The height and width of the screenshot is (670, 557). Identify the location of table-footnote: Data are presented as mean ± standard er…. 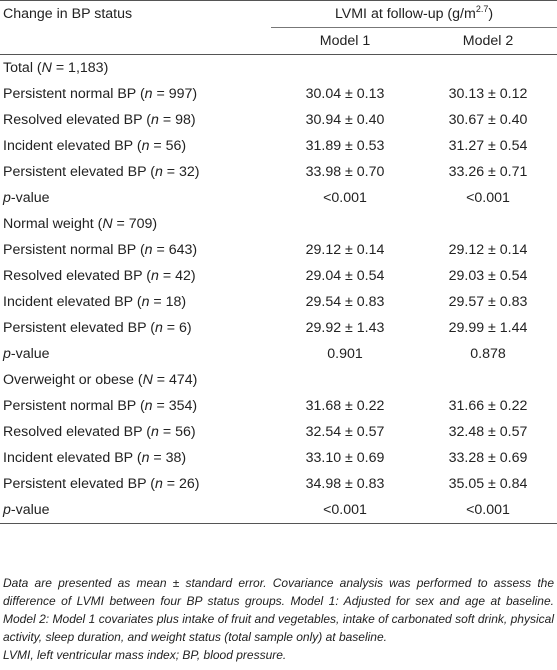
(278, 619).